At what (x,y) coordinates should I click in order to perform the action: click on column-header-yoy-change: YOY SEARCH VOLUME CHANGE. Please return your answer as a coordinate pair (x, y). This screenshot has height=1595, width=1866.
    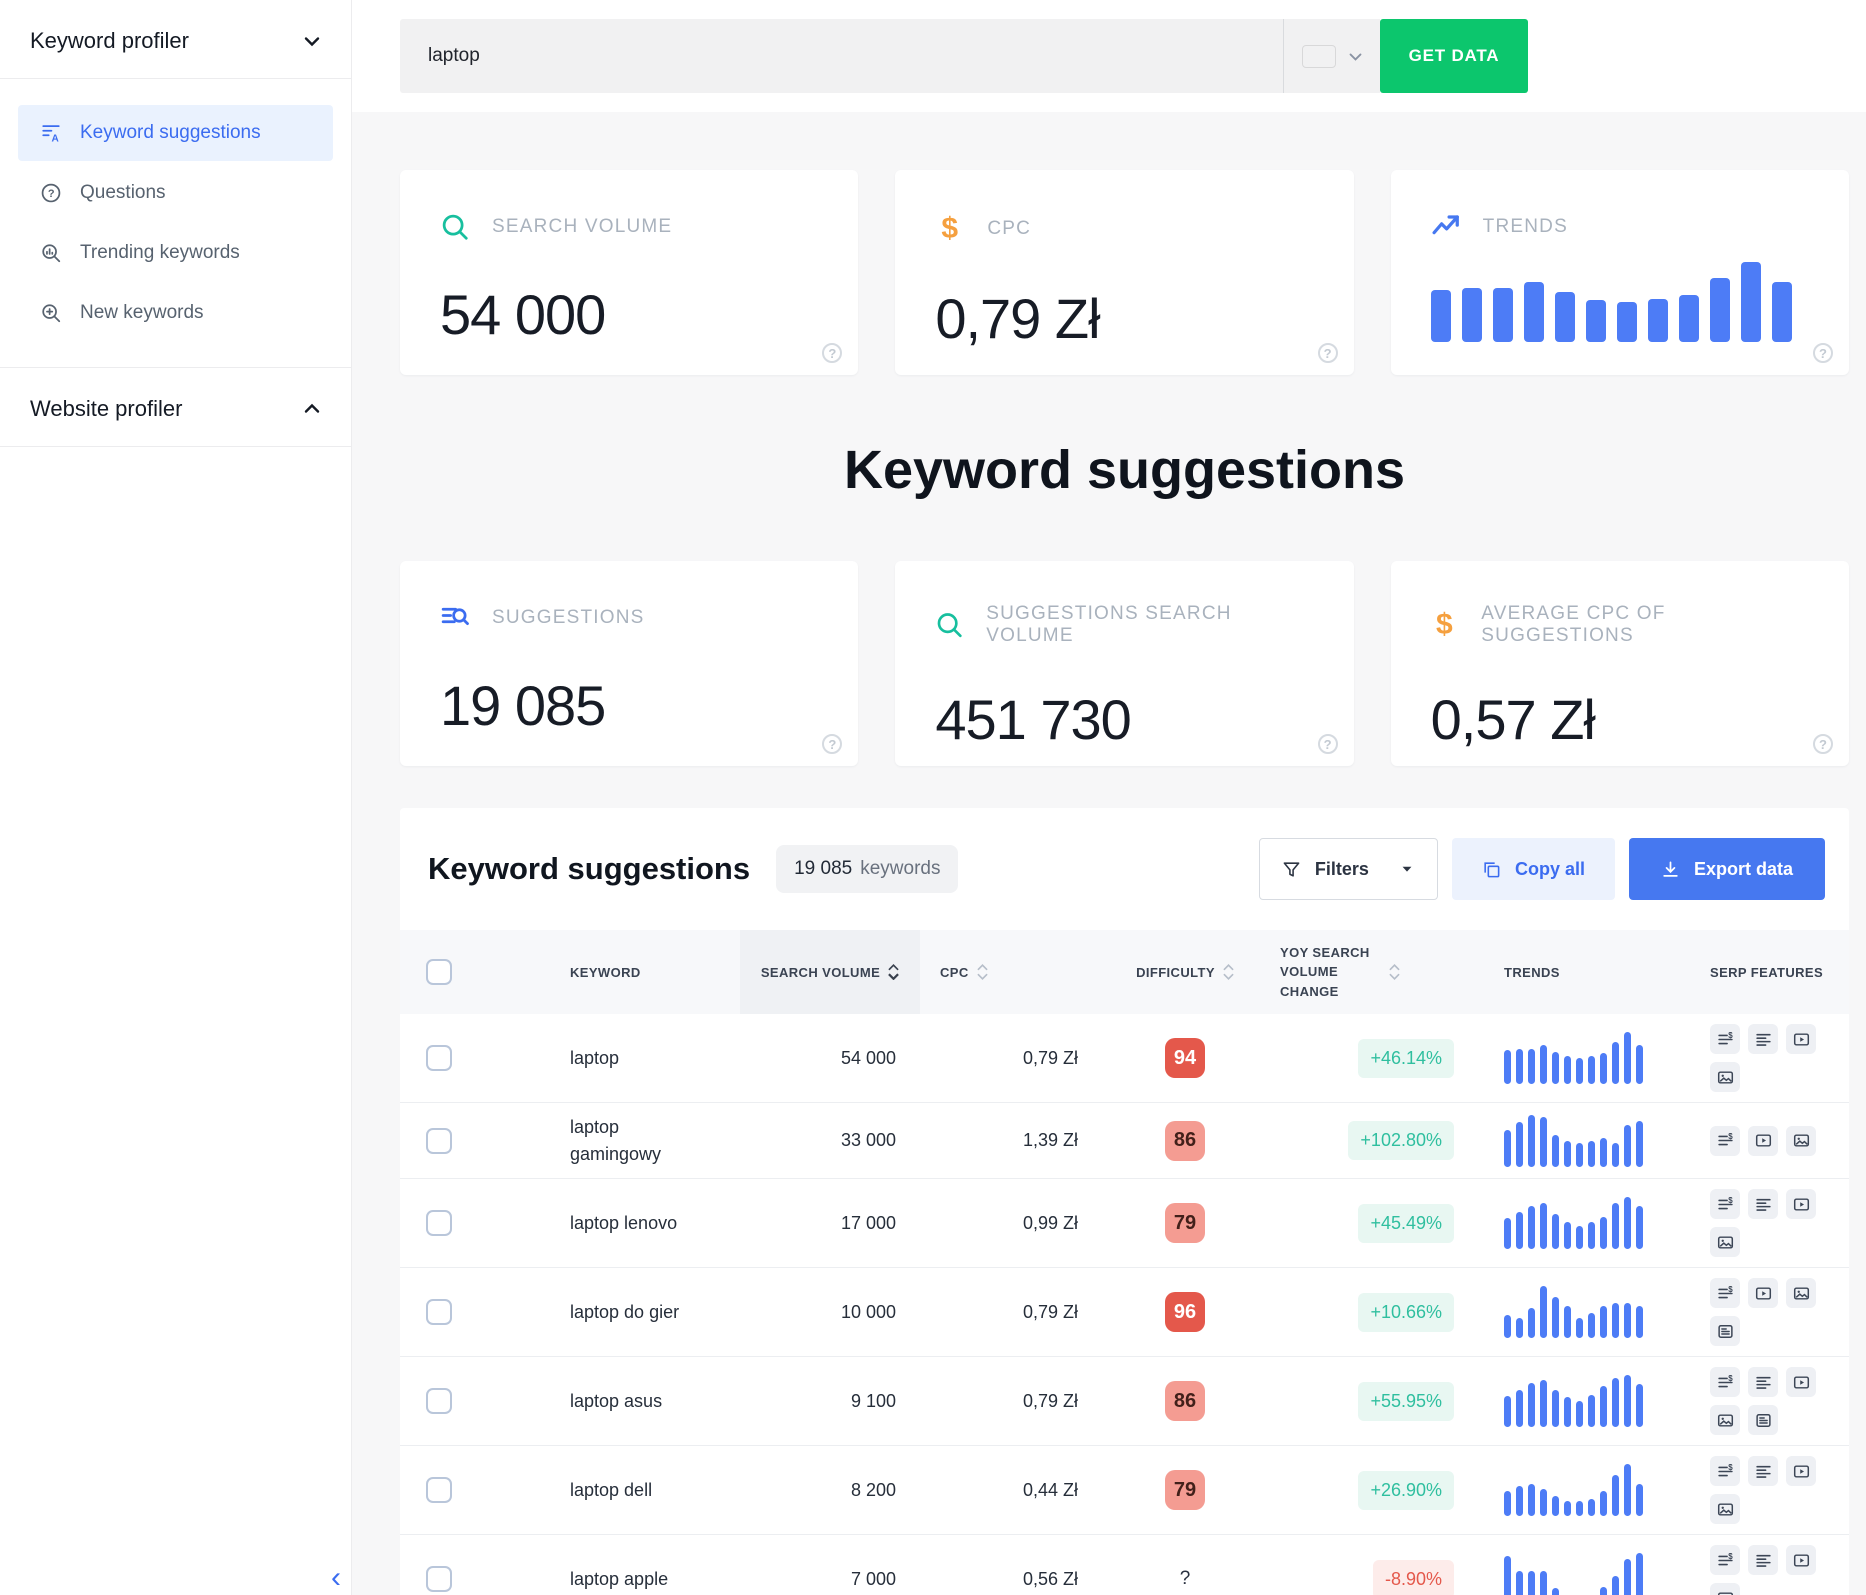
    Looking at the image, I should click on (1385, 972).